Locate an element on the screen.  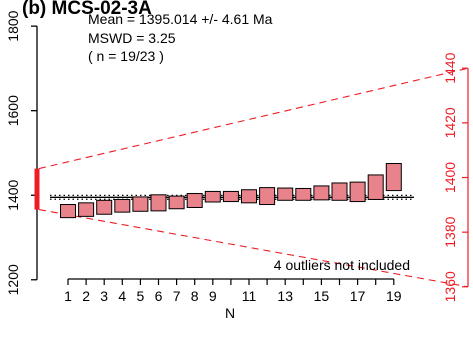
left-axis-tick-label: 1400 is located at coordinates (13, 194).